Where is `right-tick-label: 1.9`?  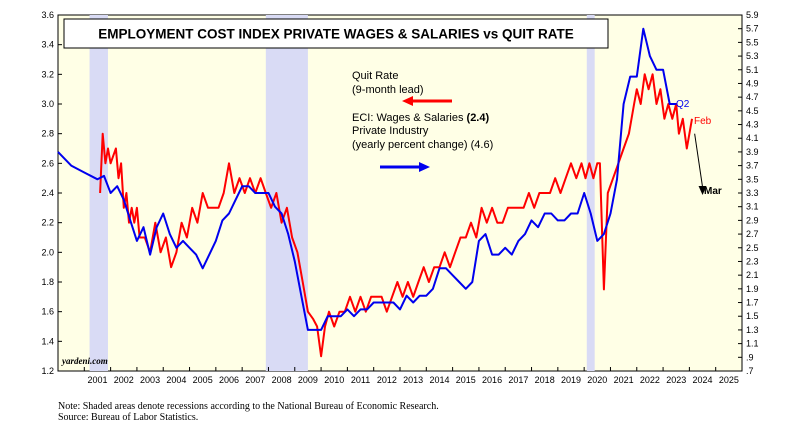 right-tick-label: 1.9 is located at coordinates (752, 289).